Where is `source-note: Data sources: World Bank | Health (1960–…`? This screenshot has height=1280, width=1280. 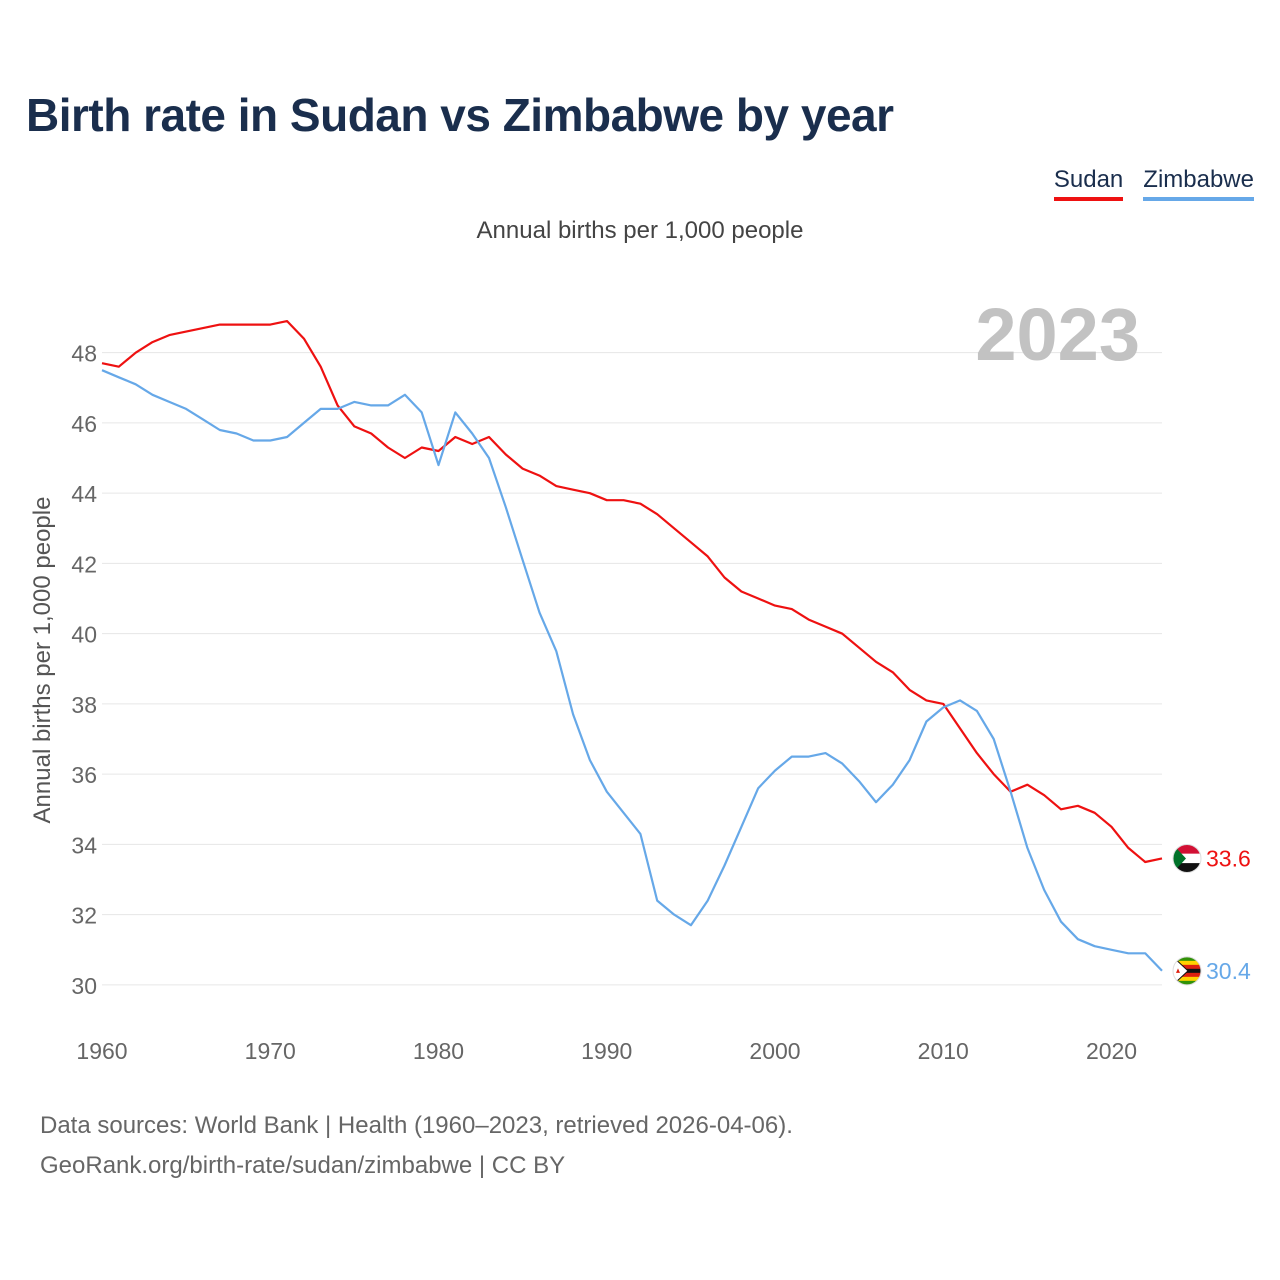 source-note: Data sources: World Bank | Health (1960–… is located at coordinates (416, 1146).